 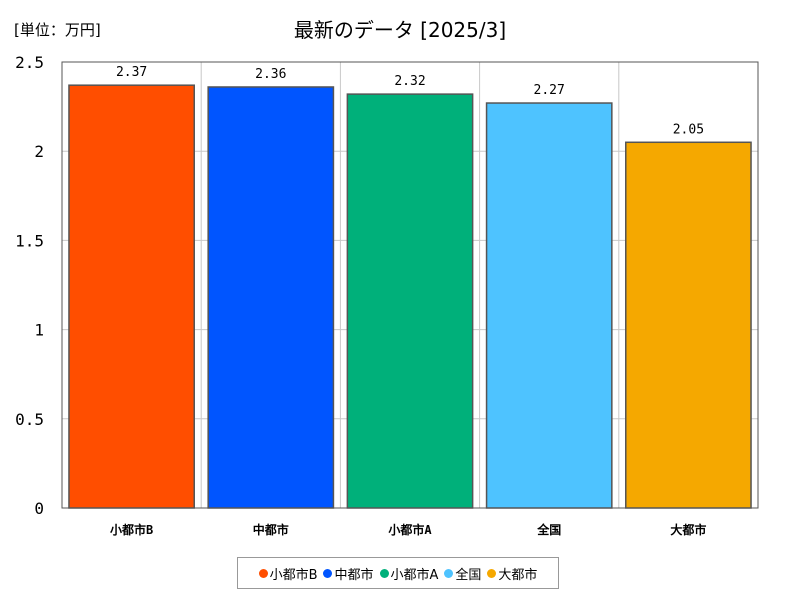 What do you see at coordinates (271, 529) in the screenshot?
I see `x-tick-label: 中都市` at bounding box center [271, 529].